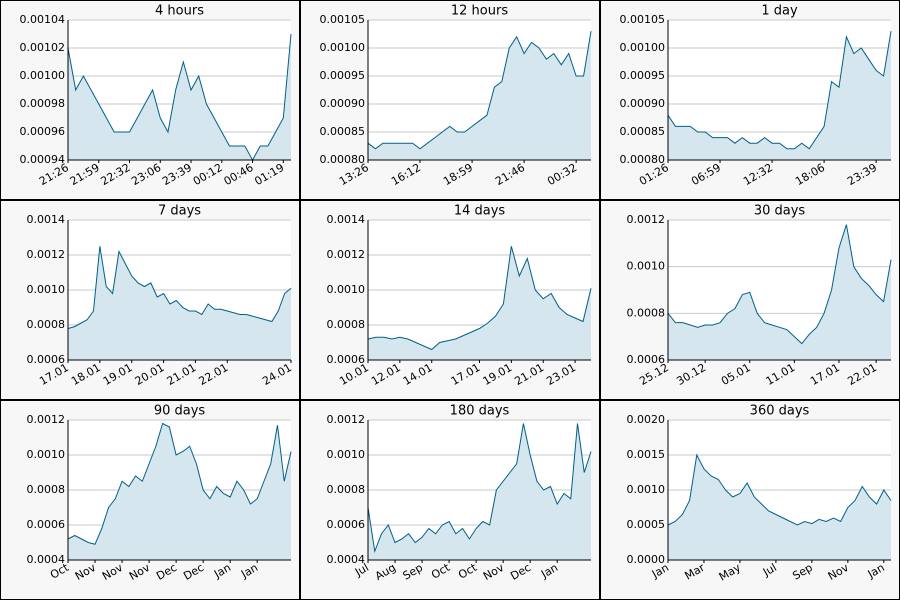 The height and width of the screenshot is (600, 900). I want to click on y-tick-label: 0.0005, so click(646, 524).